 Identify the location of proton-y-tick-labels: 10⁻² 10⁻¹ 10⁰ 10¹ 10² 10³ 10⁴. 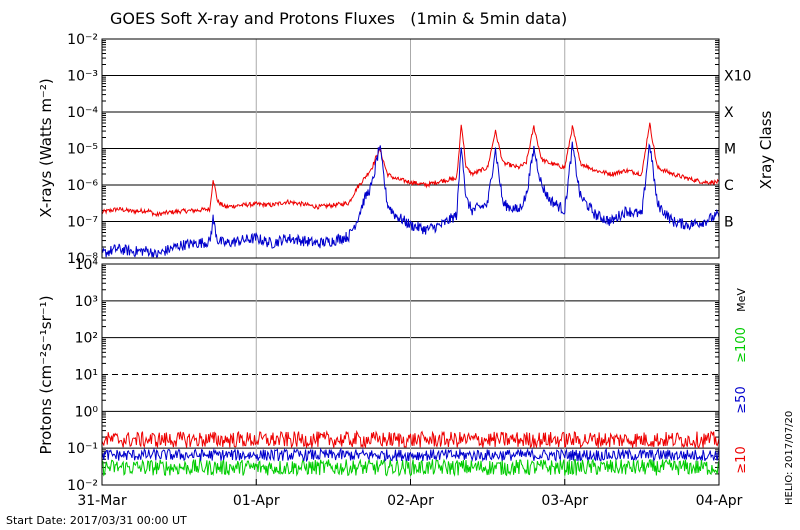
(82, 375).